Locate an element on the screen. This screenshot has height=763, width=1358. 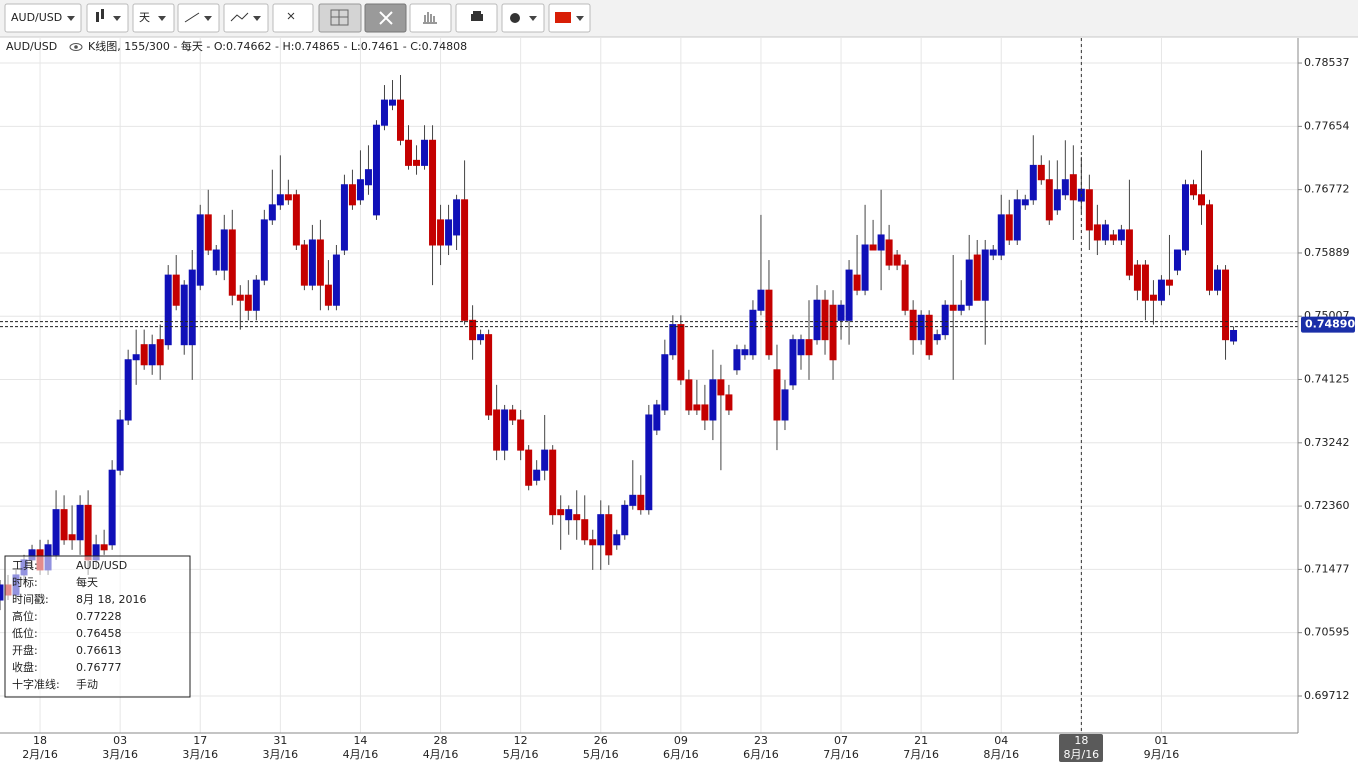
eye-icon is located at coordinates (76, 47).